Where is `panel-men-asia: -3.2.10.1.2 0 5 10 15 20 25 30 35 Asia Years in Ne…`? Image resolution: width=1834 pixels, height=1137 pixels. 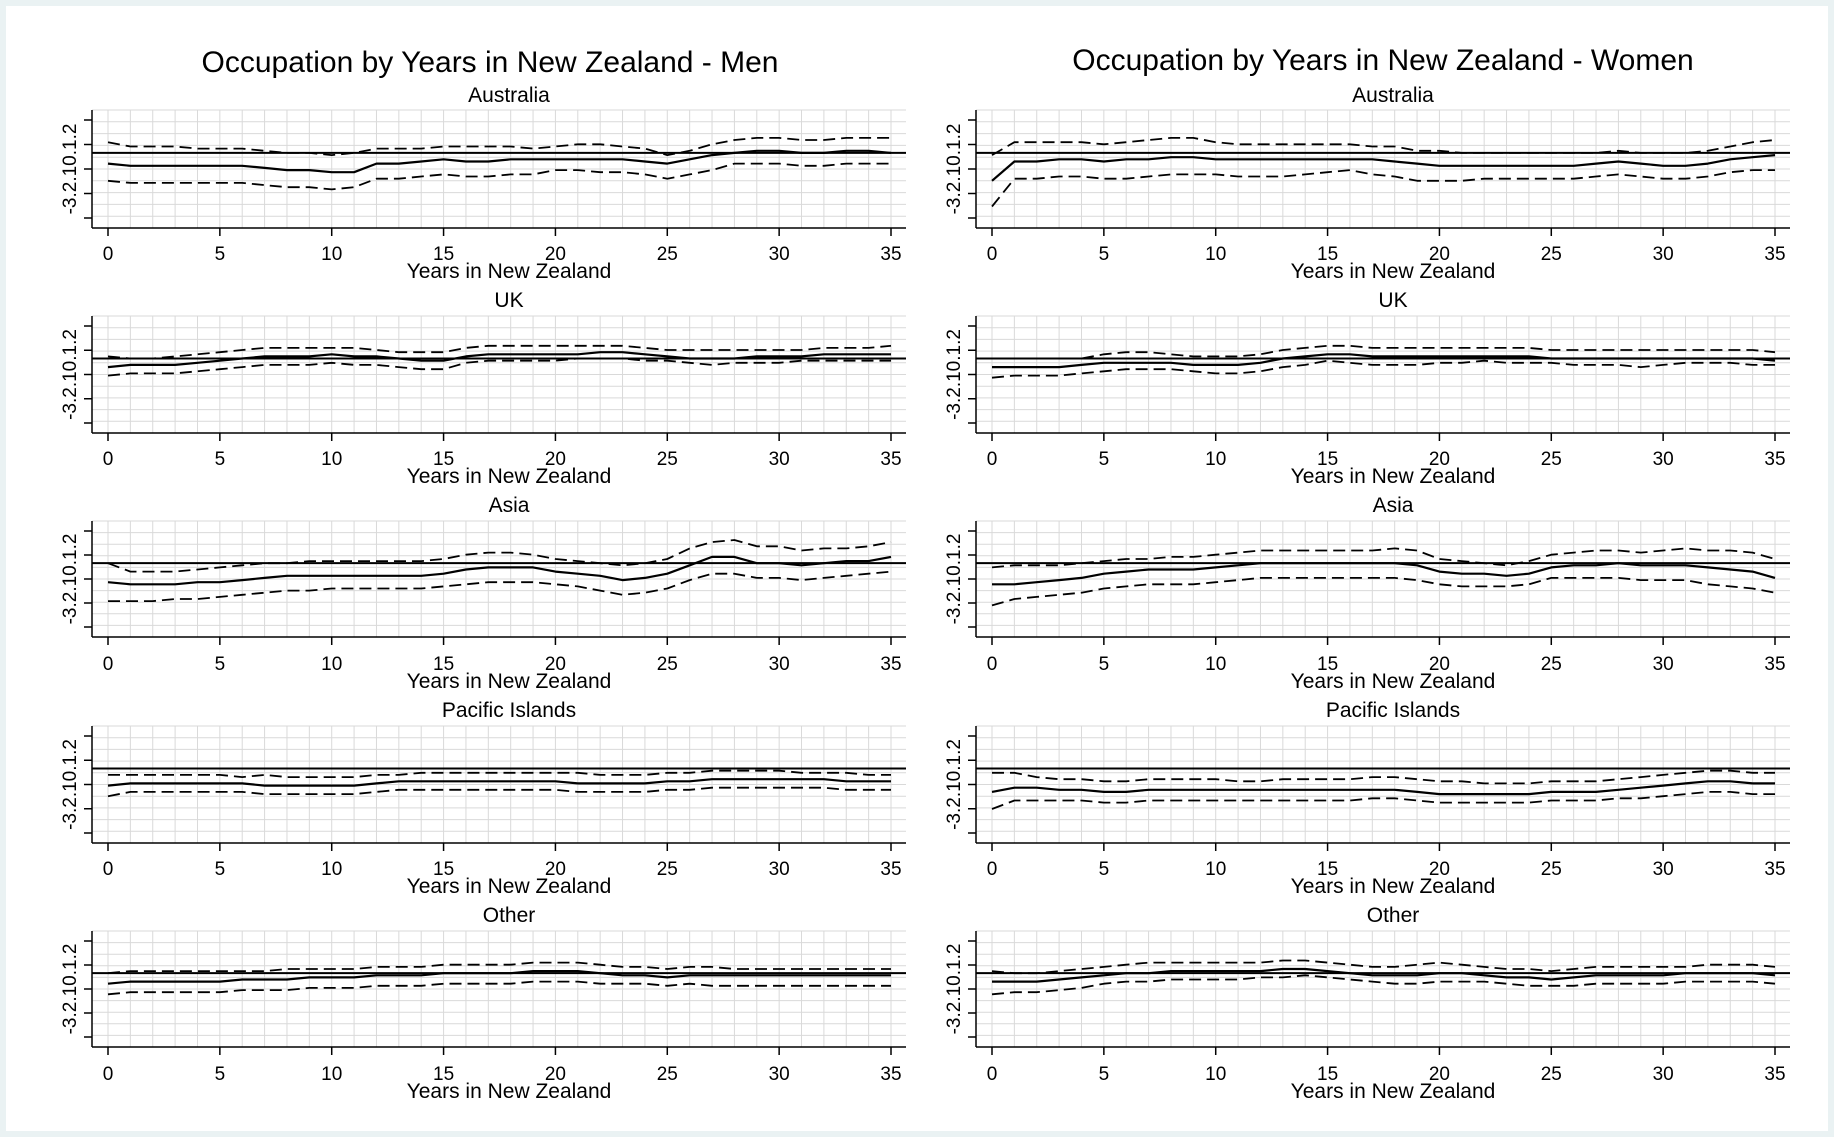
panel-men-asia: -3.2.10.1.2 0 5 10 15 20 25 30 35 Asia Years in Ne… is located at coordinates (483, 593).